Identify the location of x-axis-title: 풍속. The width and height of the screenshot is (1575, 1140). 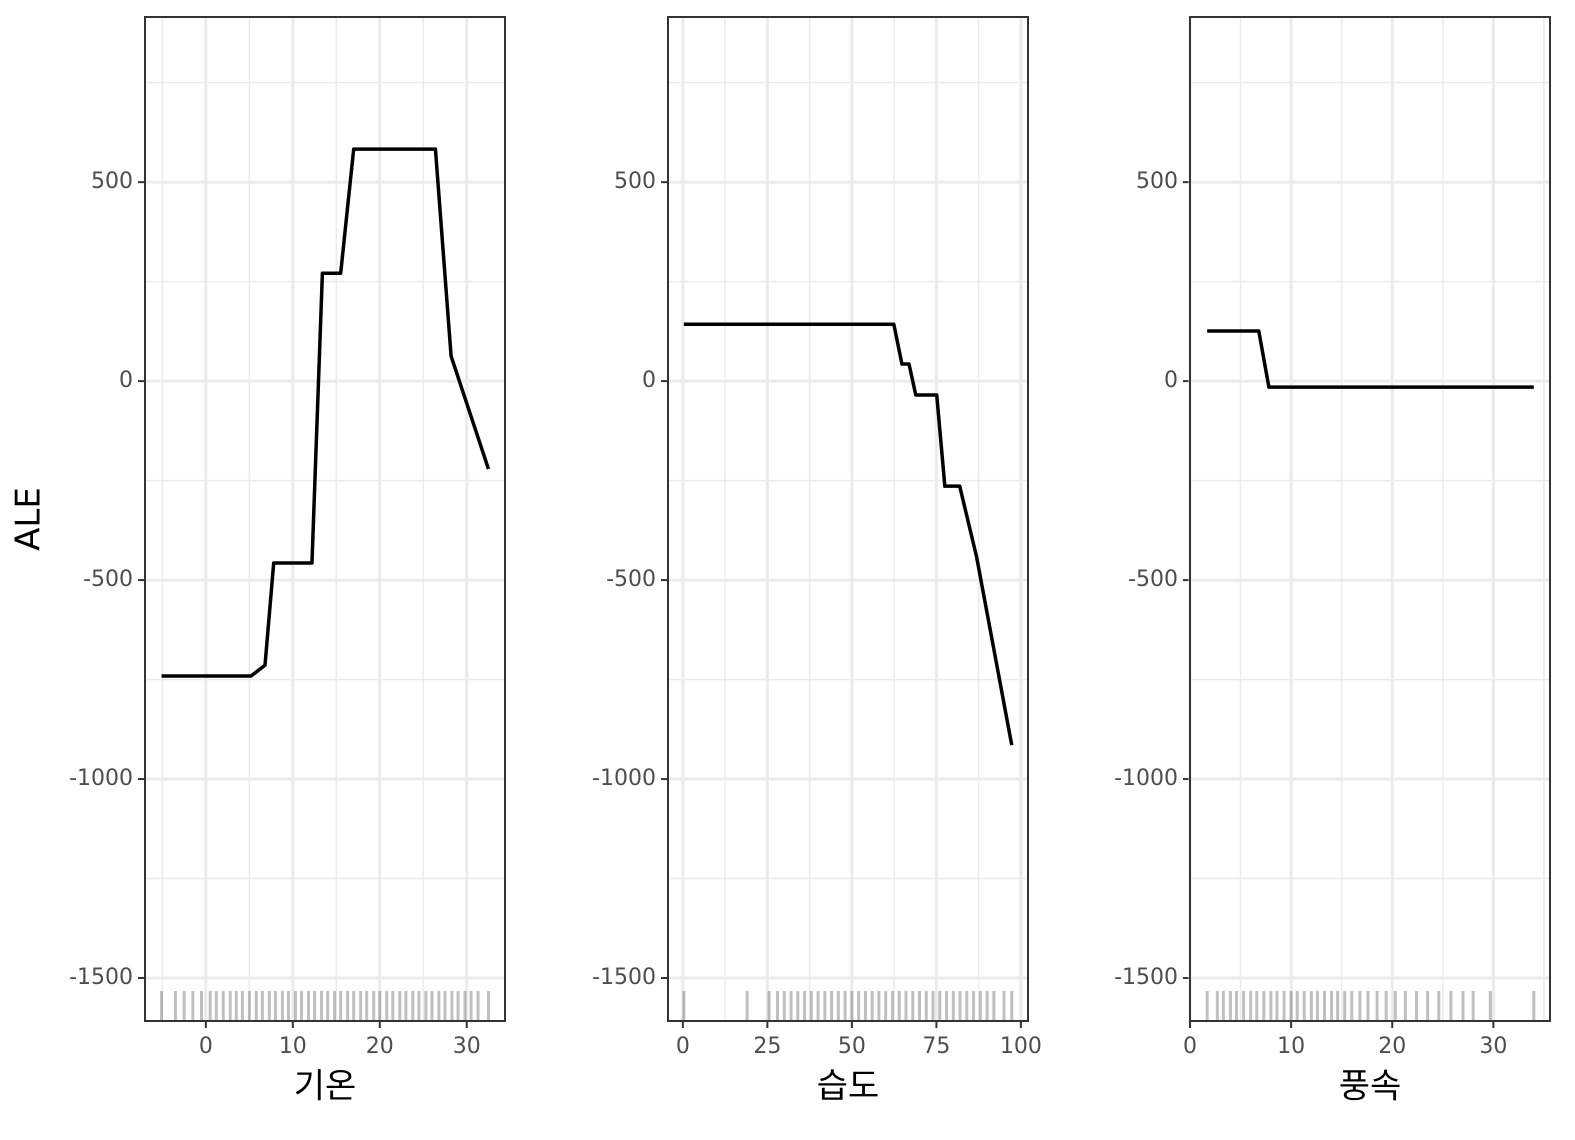
(1370, 1087).